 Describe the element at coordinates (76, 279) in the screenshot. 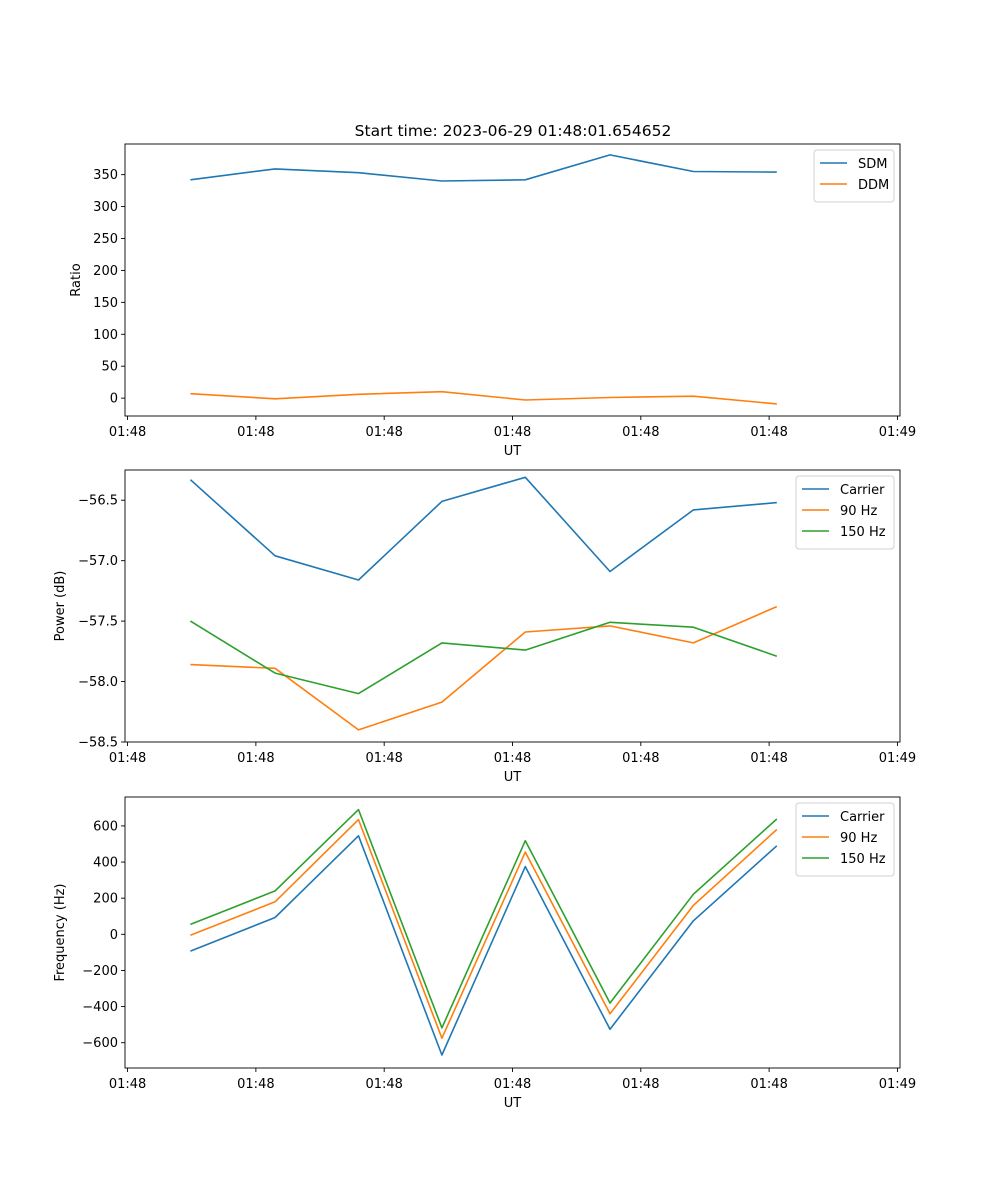

I see `y-axis-label: Ratio` at that location.